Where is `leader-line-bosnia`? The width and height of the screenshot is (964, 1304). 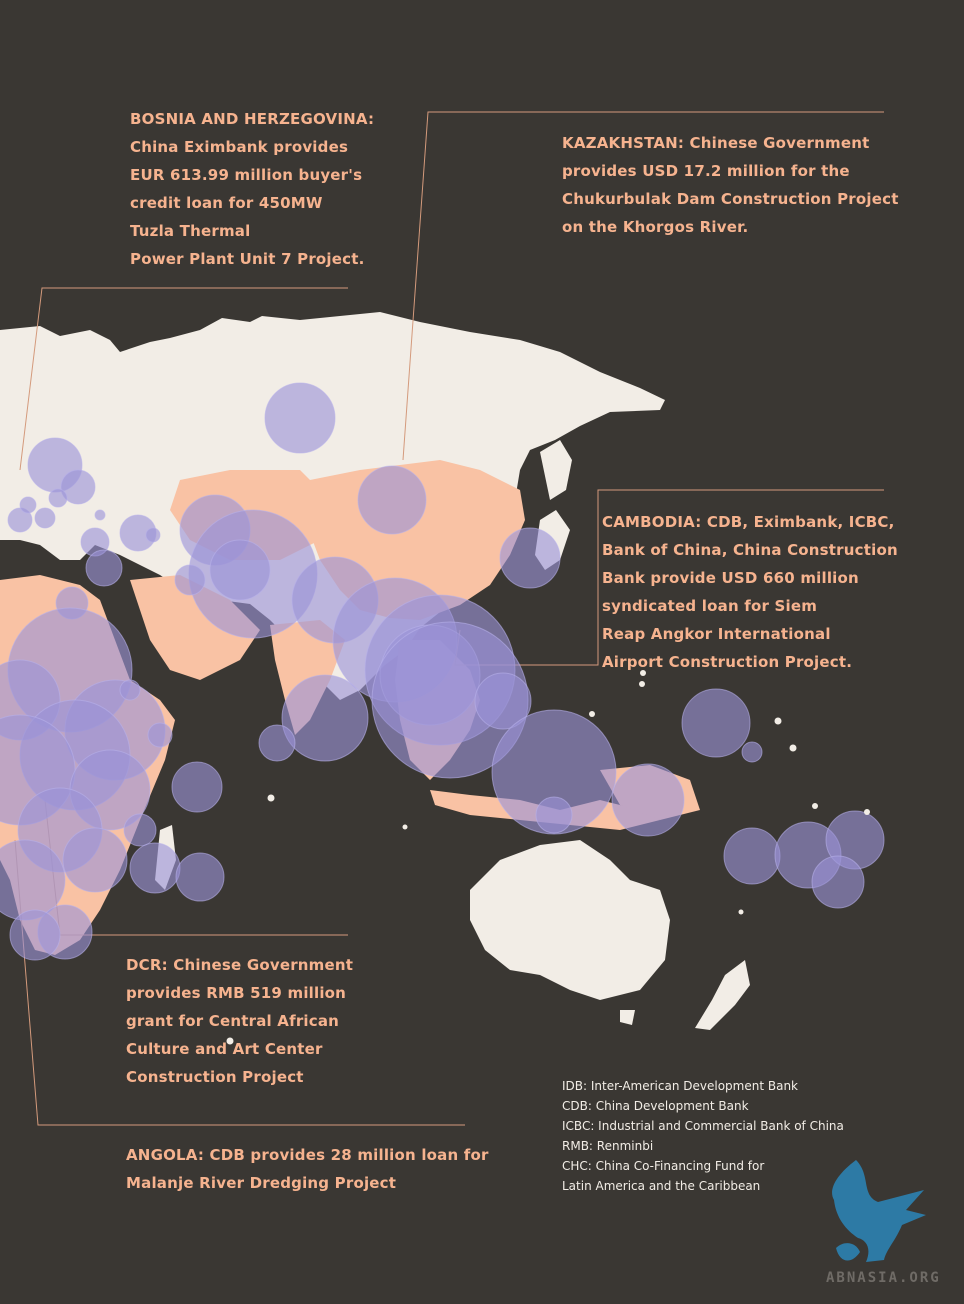 leader-line-bosnia is located at coordinates (183, 379).